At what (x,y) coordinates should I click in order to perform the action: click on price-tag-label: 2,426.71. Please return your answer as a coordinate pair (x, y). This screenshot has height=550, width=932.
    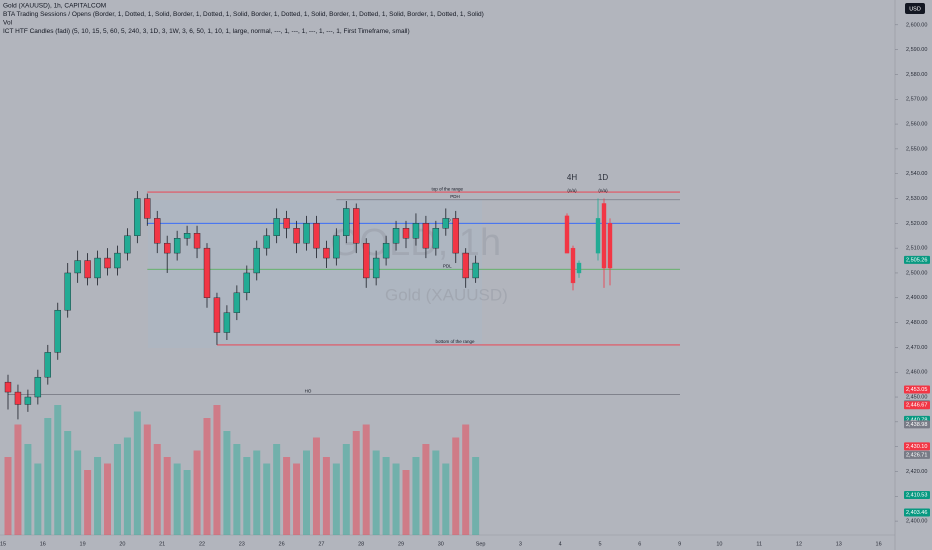
    Looking at the image, I should click on (916, 455).